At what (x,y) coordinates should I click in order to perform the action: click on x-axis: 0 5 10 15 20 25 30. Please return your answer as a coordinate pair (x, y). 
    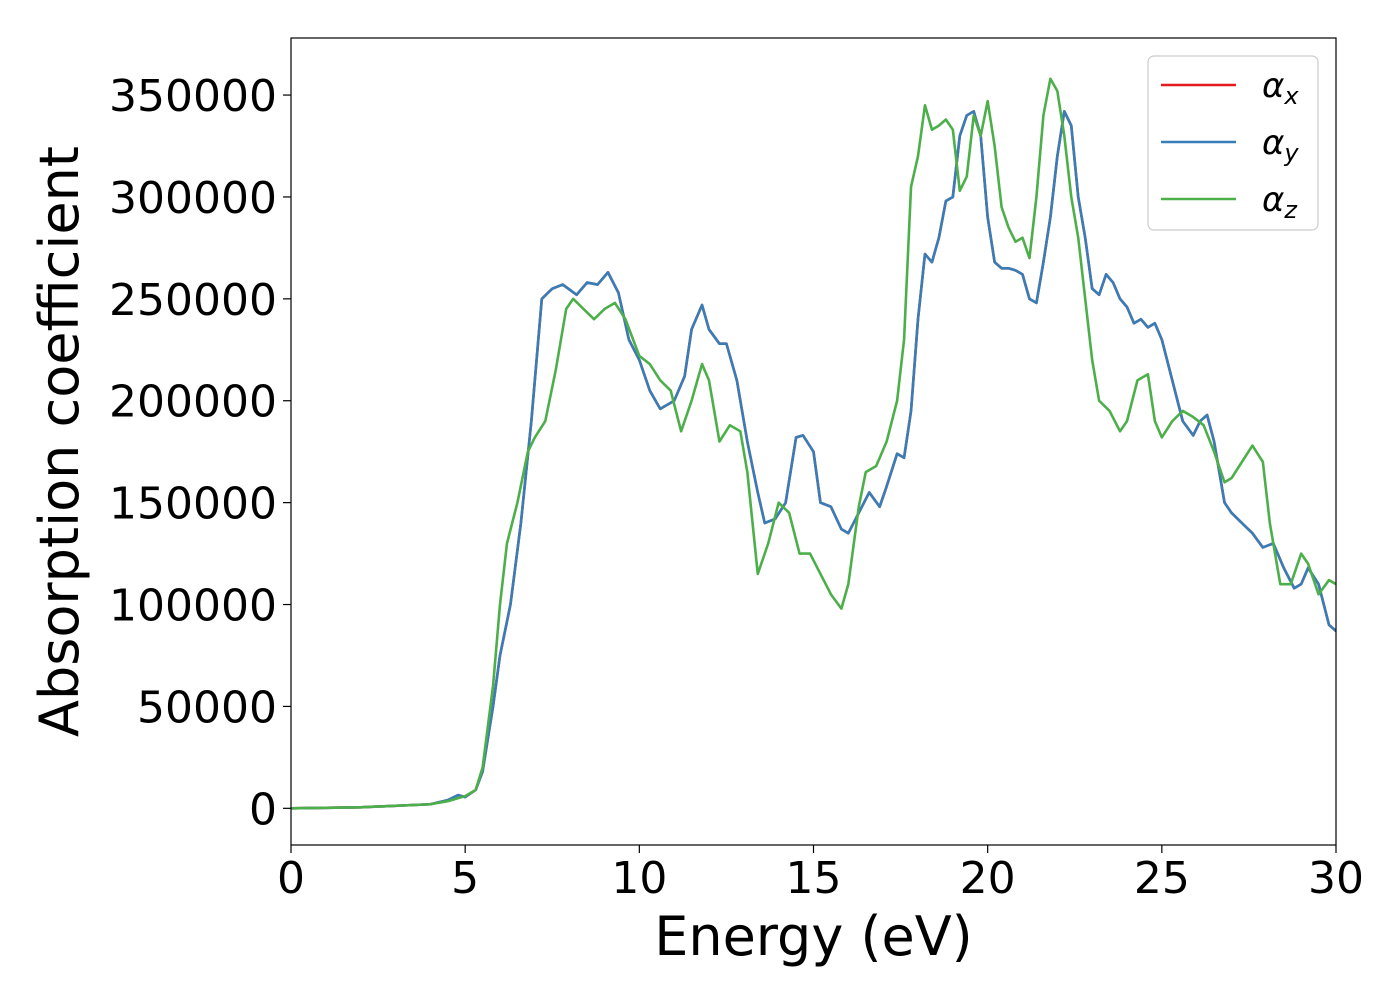
    Looking at the image, I should click on (820, 874).